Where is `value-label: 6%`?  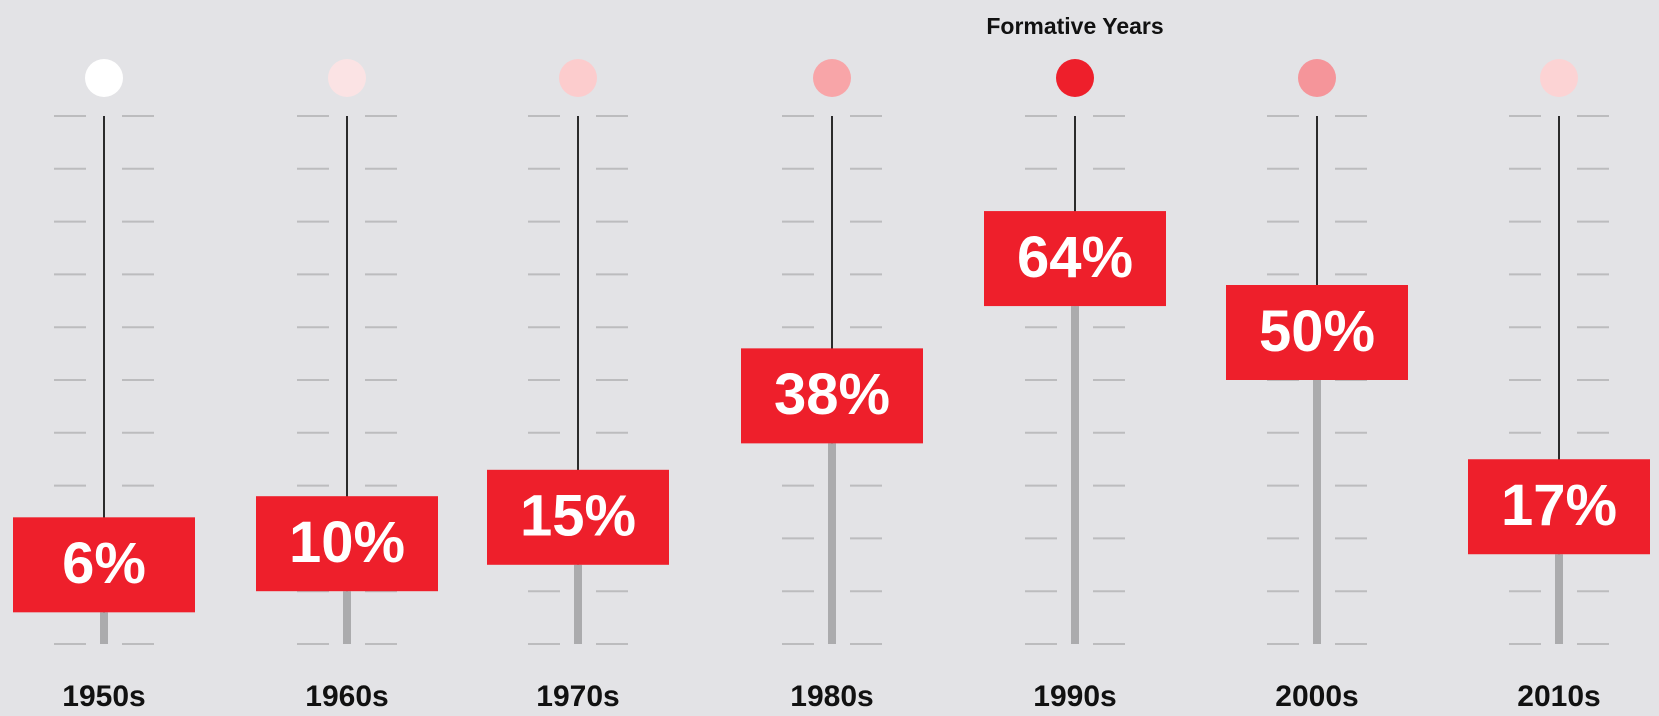
value-label: 6% is located at coordinates (104, 563).